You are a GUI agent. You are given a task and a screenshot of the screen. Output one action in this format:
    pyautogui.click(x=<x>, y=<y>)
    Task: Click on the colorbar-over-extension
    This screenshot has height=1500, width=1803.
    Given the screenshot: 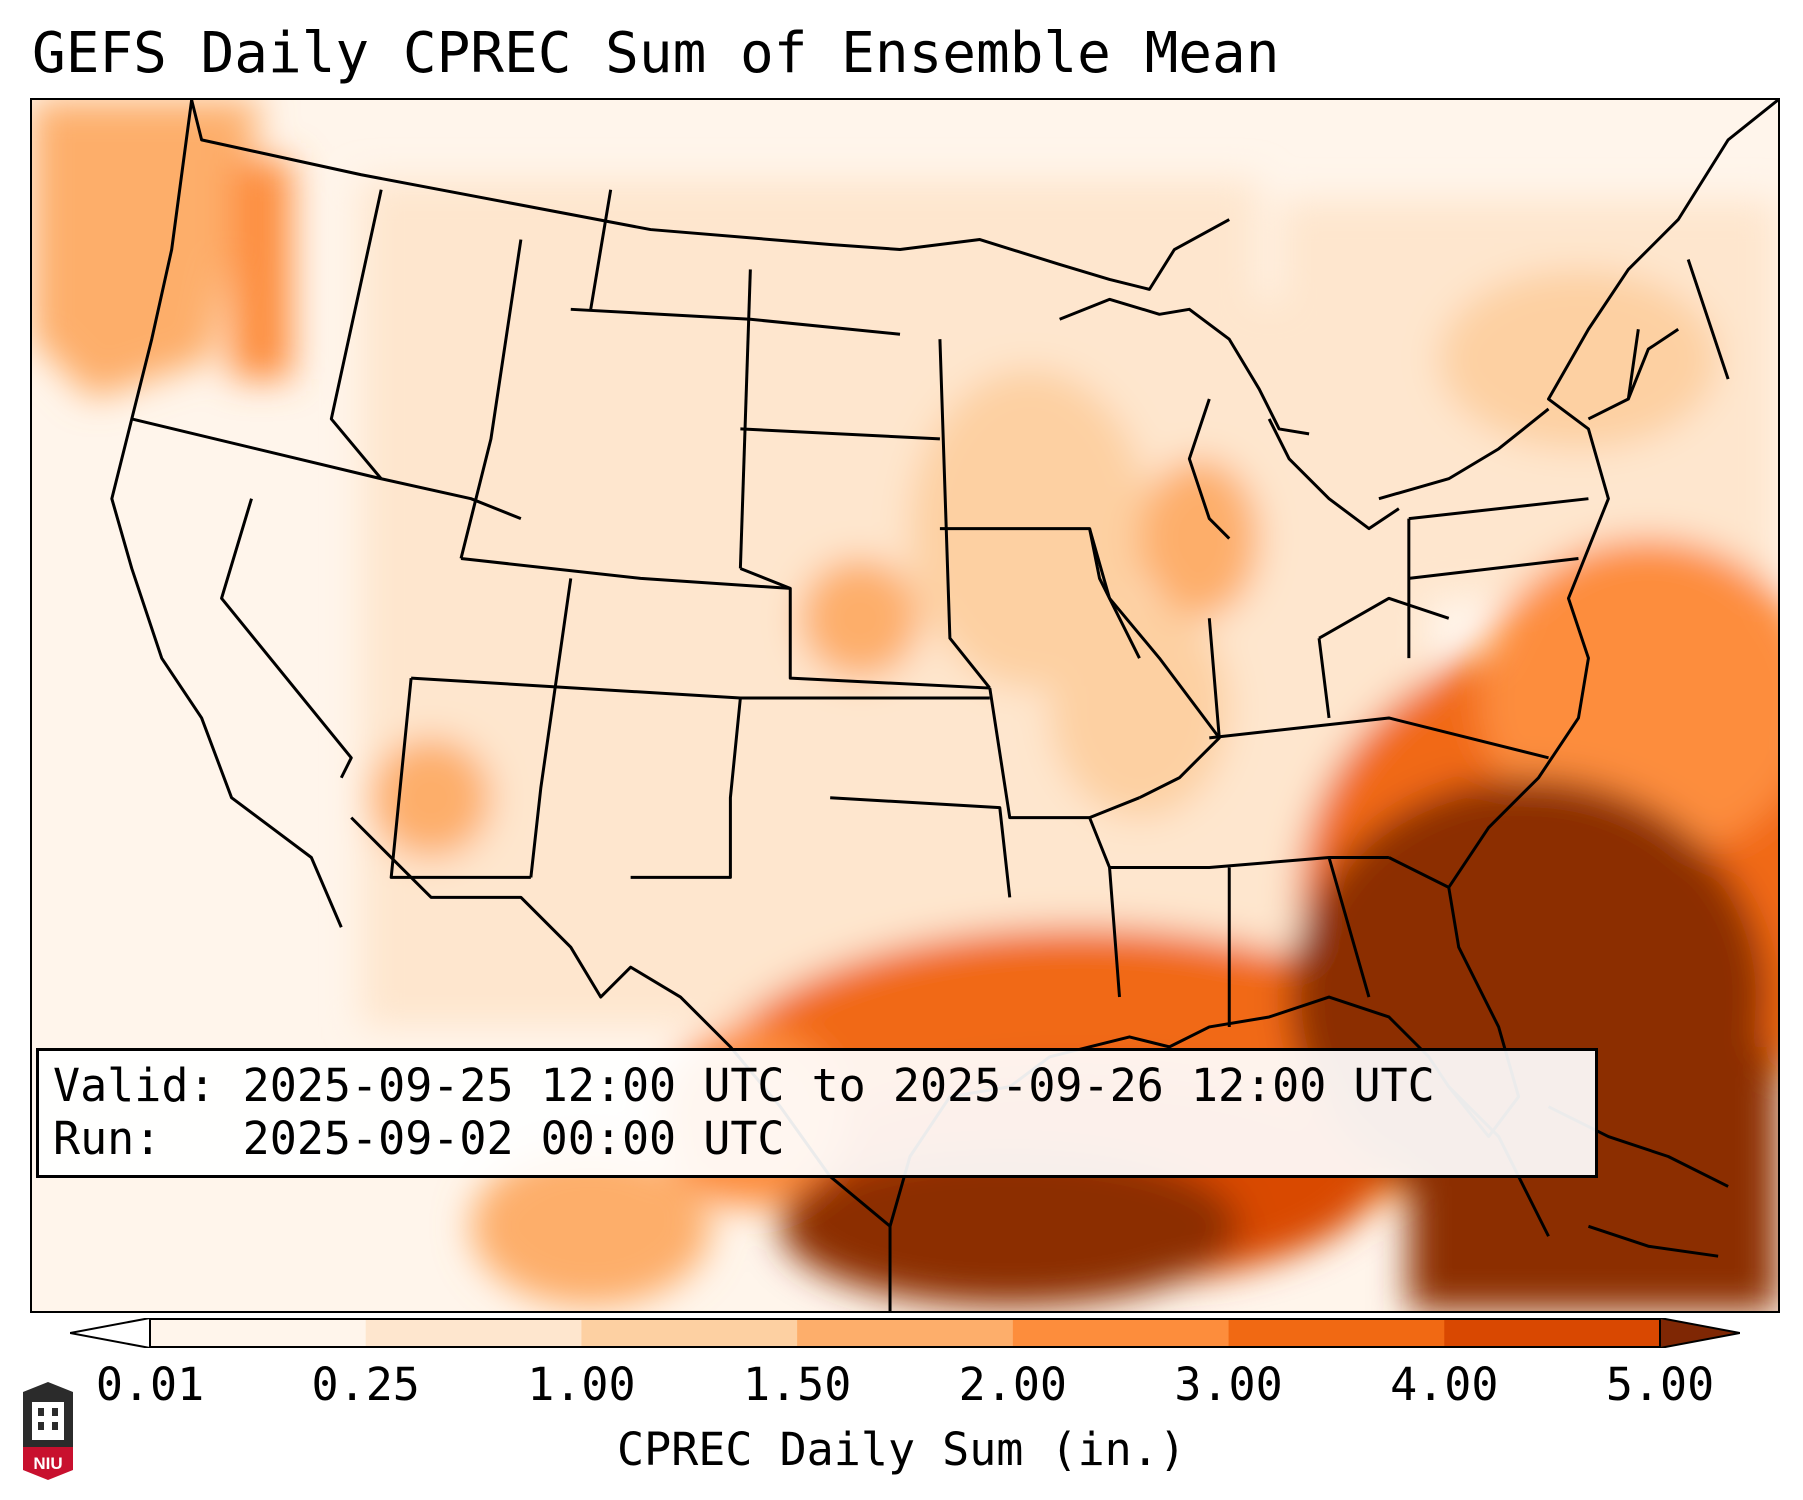 What is the action you would take?
    pyautogui.click(x=1699, y=1333)
    